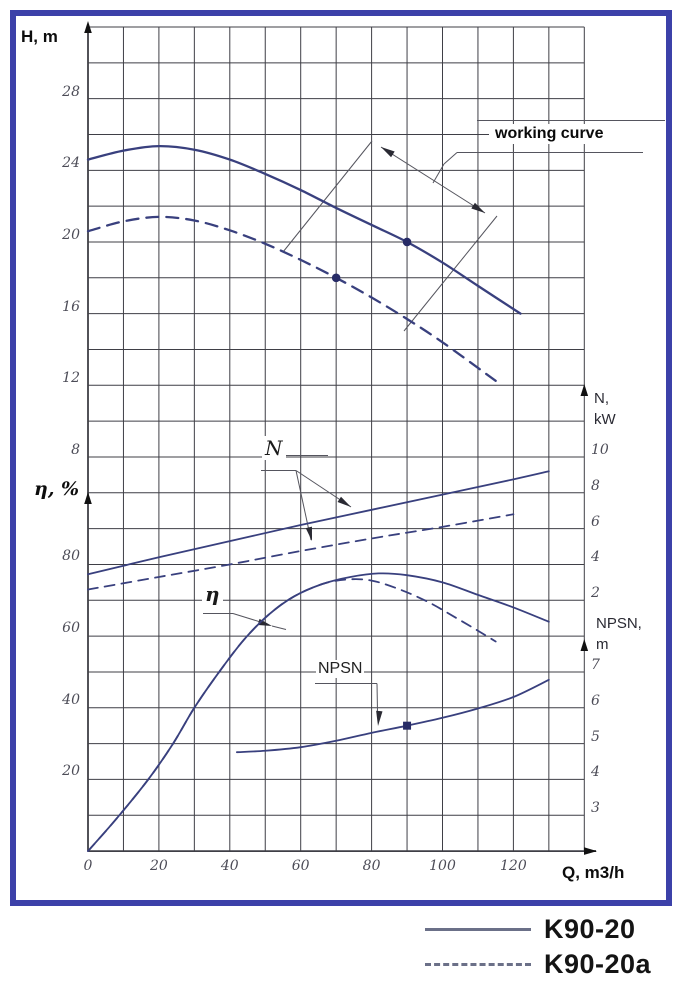  I want to click on legend: K90-20 K90-20a, so click(538, 947).